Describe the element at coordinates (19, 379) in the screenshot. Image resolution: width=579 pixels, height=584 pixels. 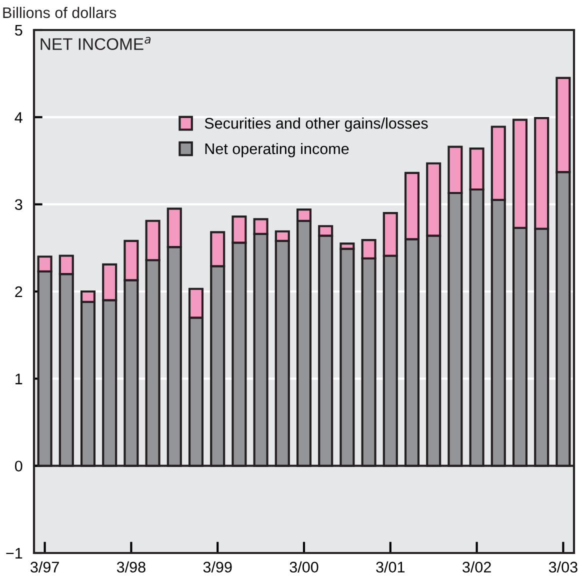
I see `y-tick-label: 1` at that location.